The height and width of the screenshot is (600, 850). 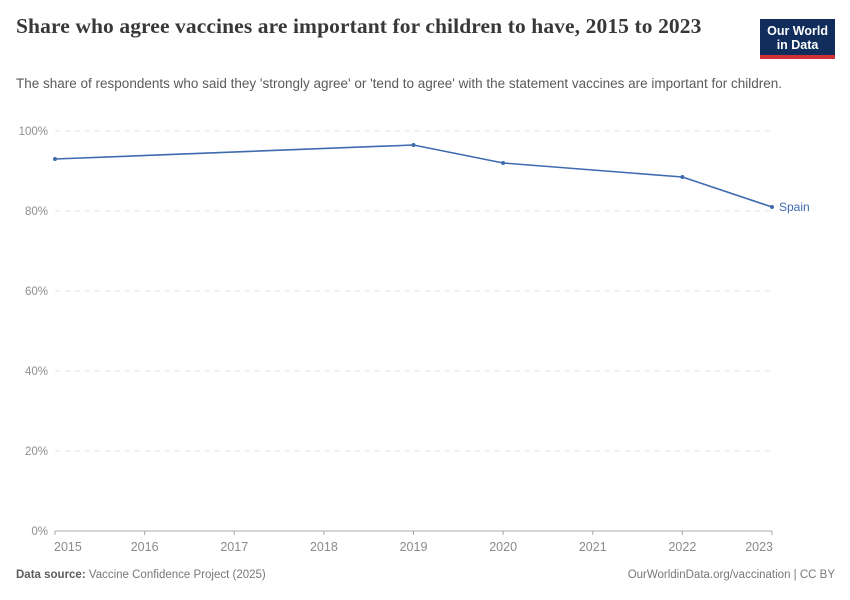 I want to click on x-tick-label: 2017, so click(x=234, y=547).